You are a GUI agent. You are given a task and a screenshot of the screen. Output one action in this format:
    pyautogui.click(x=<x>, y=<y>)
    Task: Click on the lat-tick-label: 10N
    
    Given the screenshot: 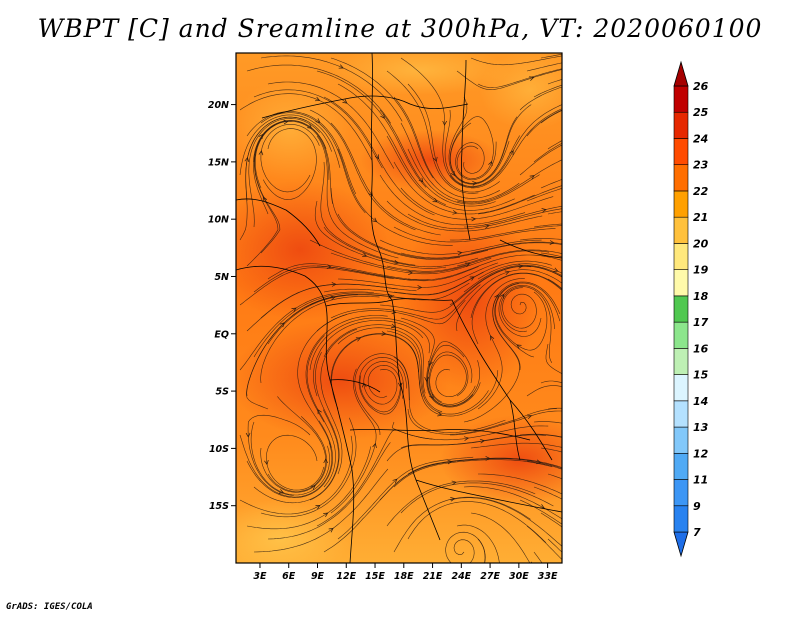 What is the action you would take?
    pyautogui.click(x=218, y=220)
    